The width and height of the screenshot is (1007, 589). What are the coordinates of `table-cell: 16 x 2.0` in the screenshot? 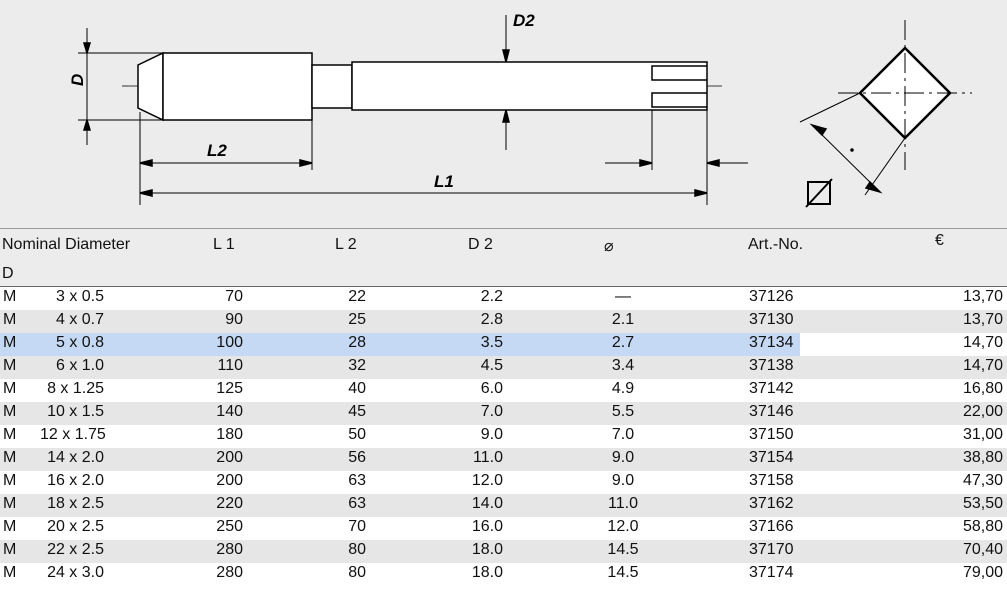 It's located at (75, 480).